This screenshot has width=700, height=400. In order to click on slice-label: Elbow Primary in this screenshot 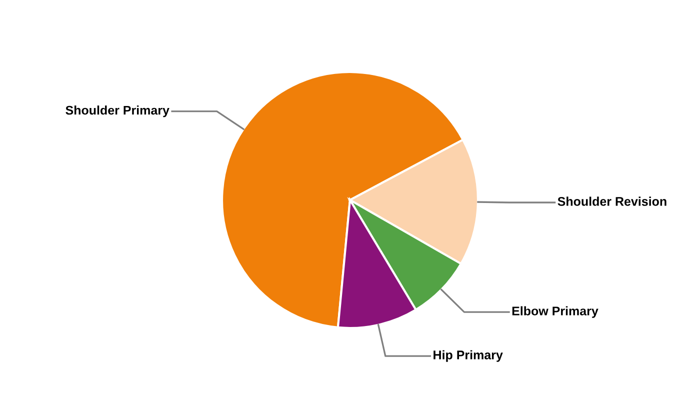, I will do `click(555, 312)`.